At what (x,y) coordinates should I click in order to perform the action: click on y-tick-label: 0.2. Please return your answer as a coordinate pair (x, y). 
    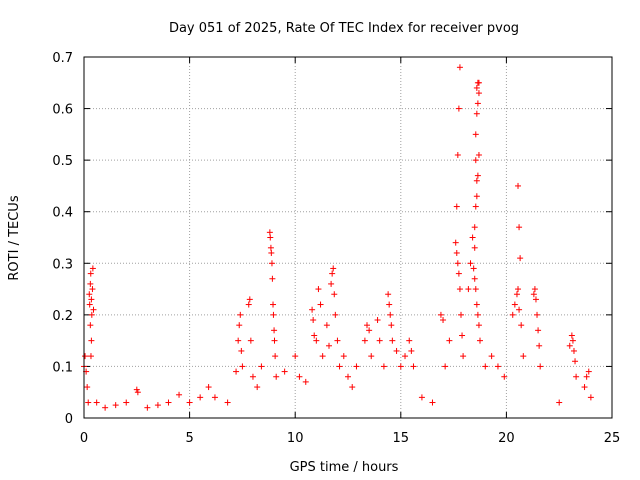
    Looking at the image, I should click on (62, 316).